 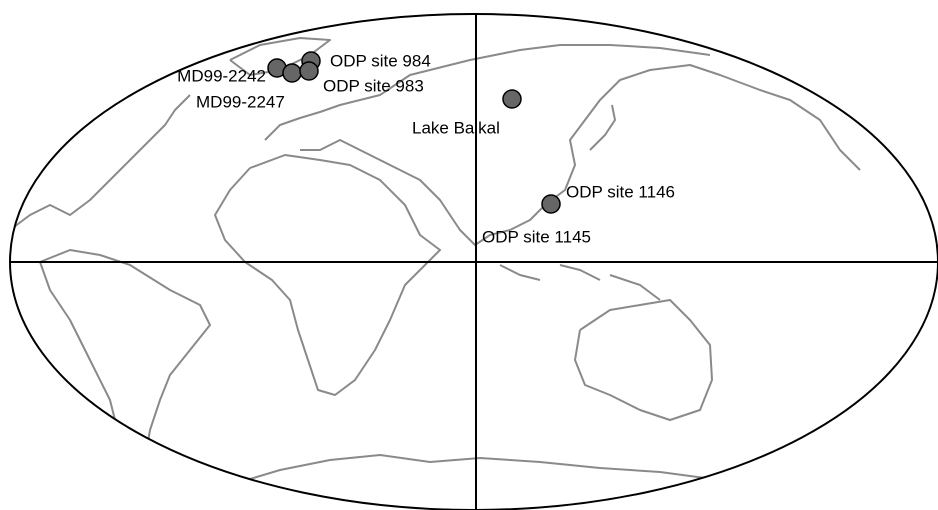 What do you see at coordinates (373, 85) in the screenshot?
I see `site-label: ODP site 983` at bounding box center [373, 85].